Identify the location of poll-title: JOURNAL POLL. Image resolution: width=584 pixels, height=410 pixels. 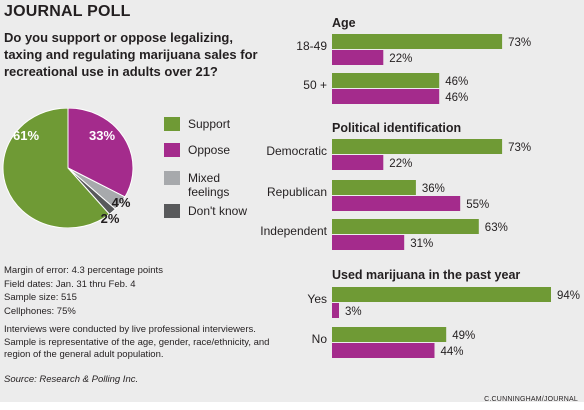
(67, 11).